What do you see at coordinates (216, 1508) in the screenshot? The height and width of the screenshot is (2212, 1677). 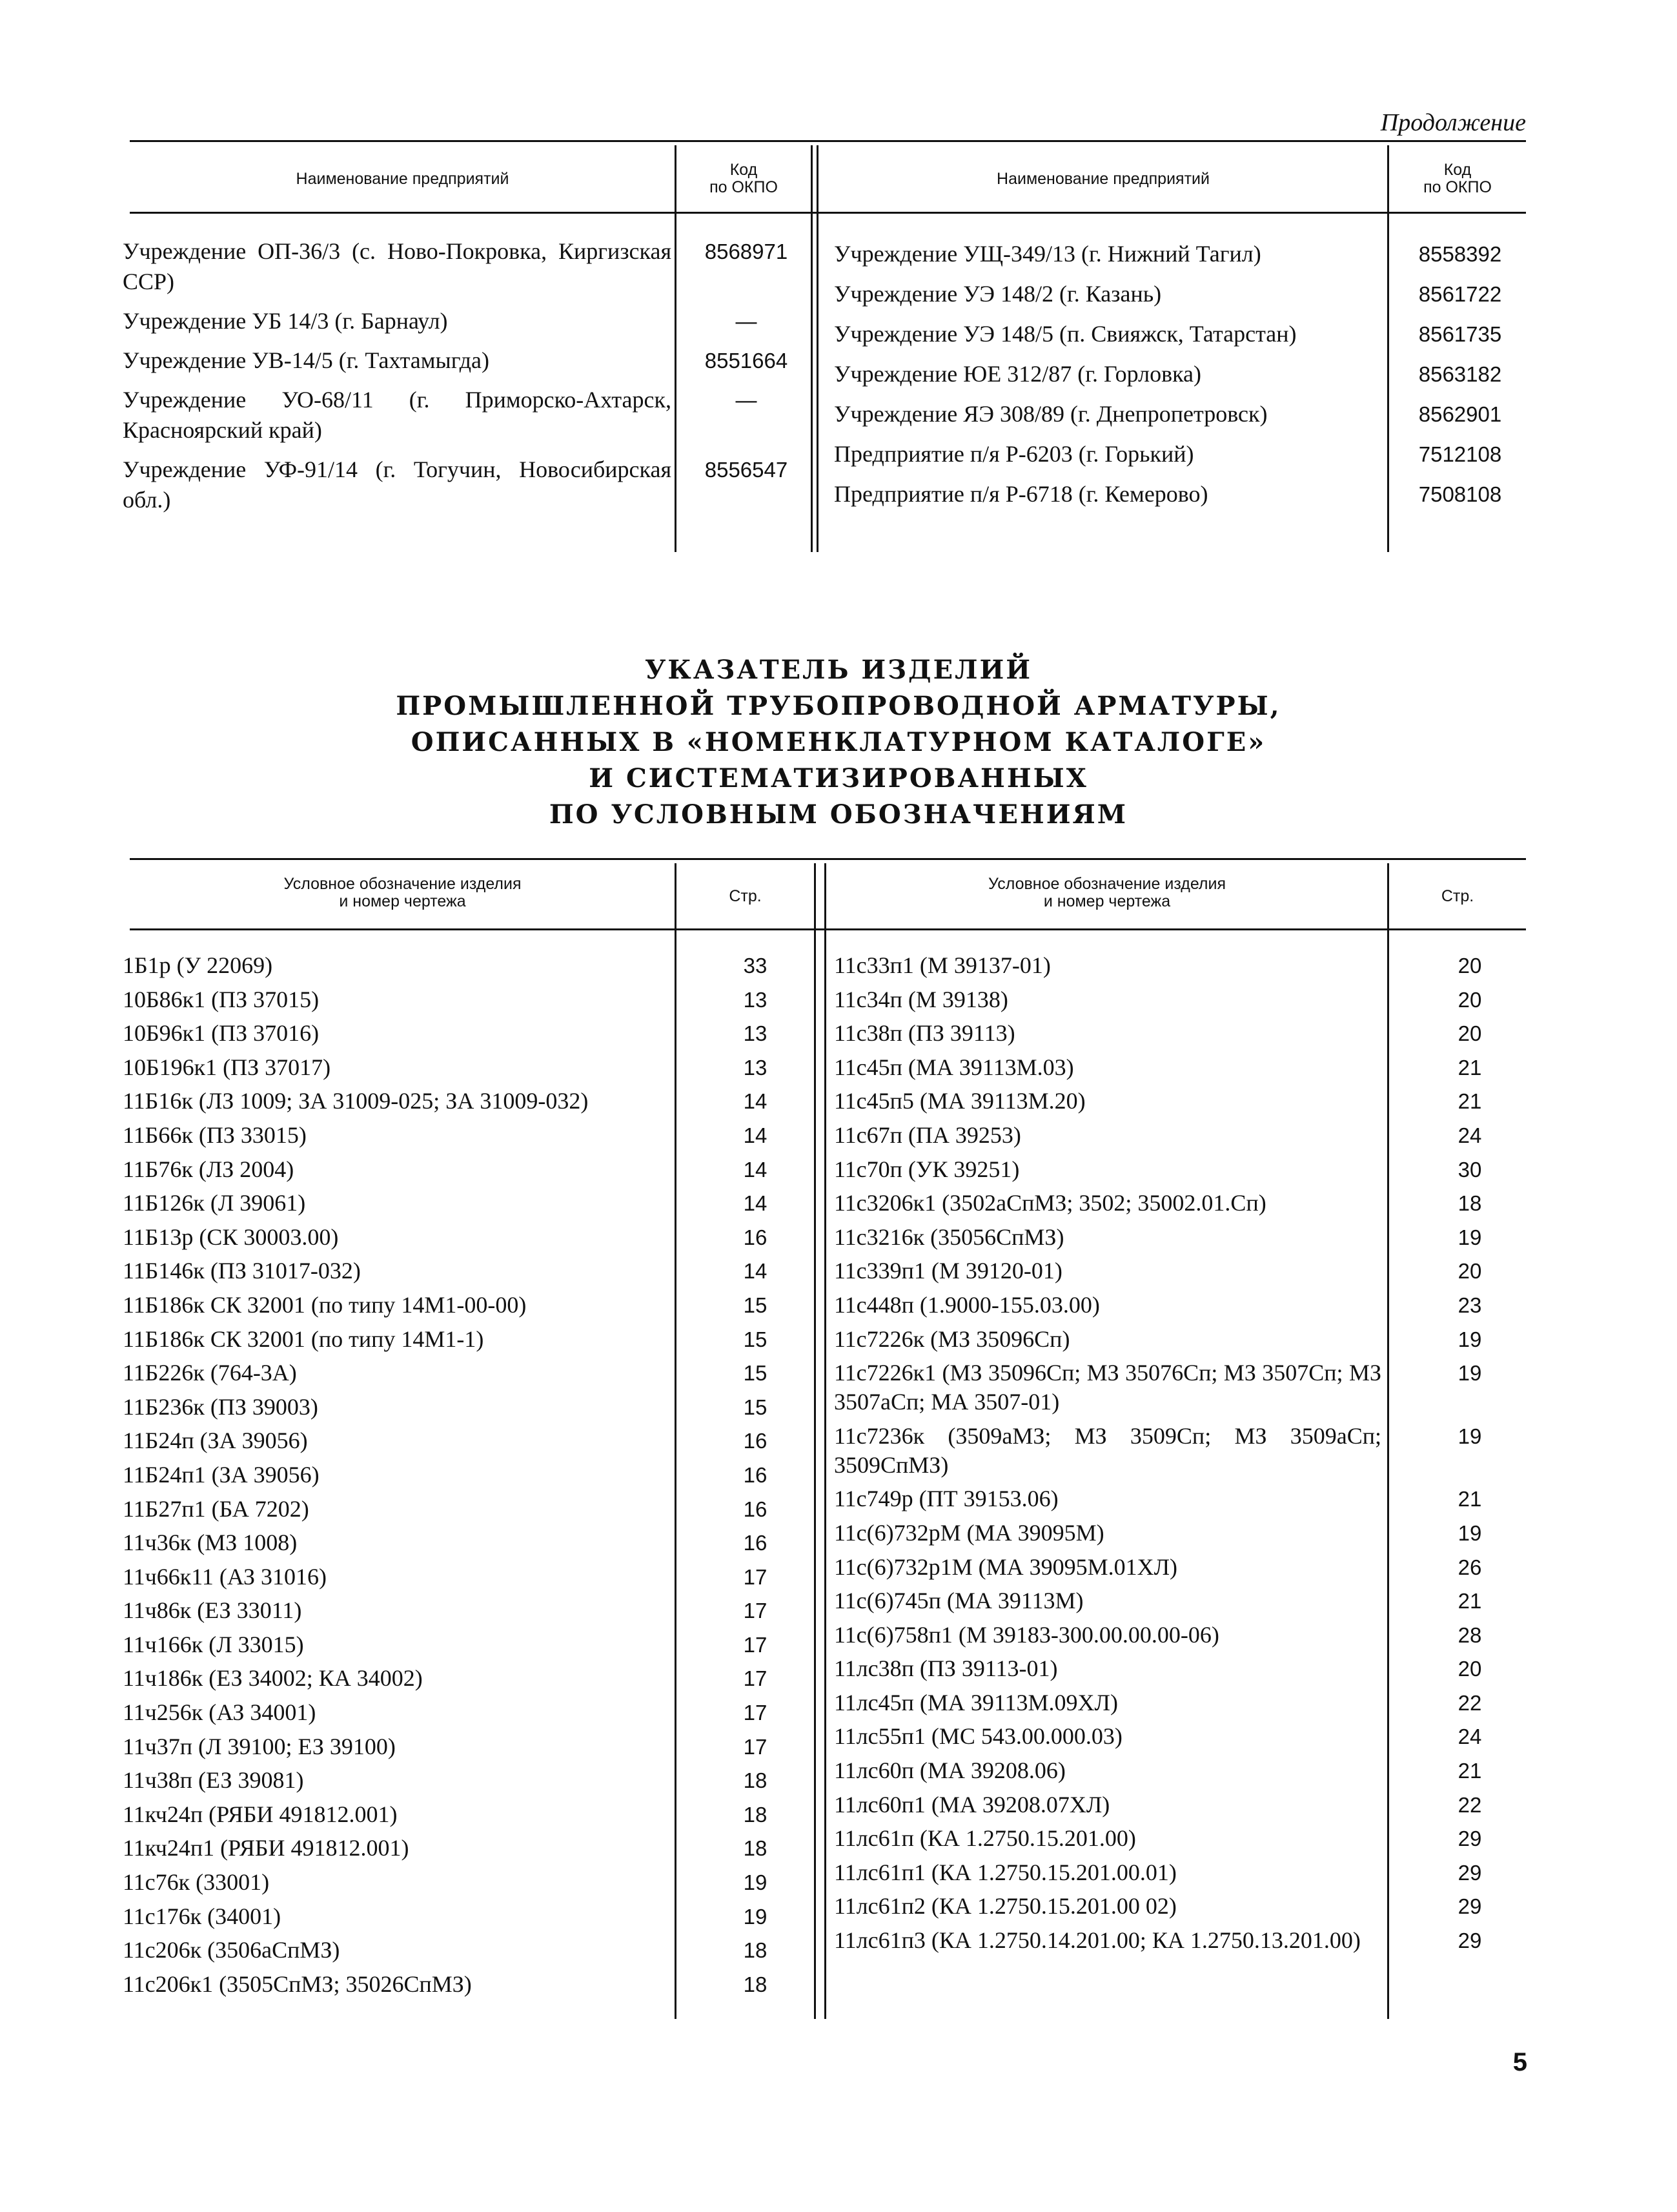 I see `item-designation: 11Б27п1 (БА 7202)` at bounding box center [216, 1508].